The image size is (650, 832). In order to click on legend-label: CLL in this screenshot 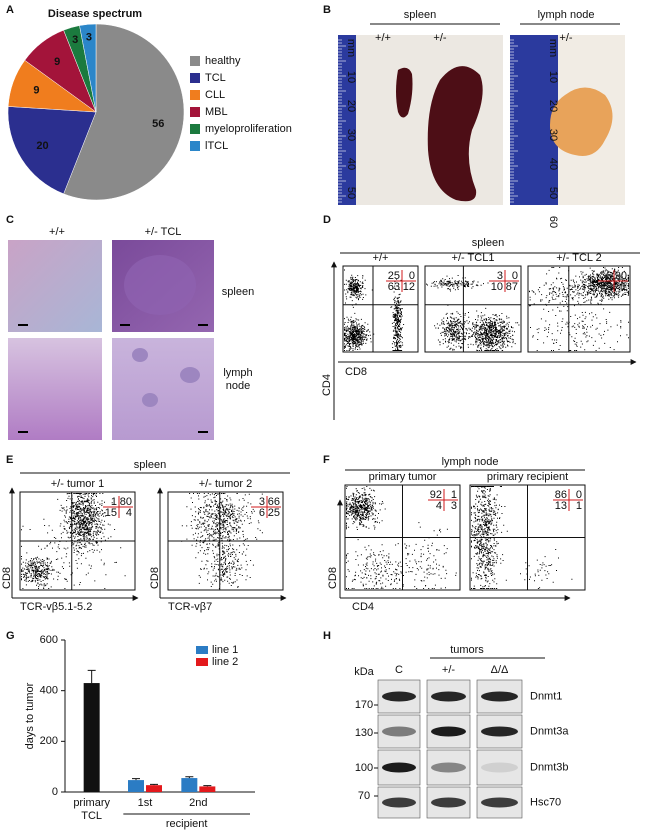, I will do `click(215, 95)`.